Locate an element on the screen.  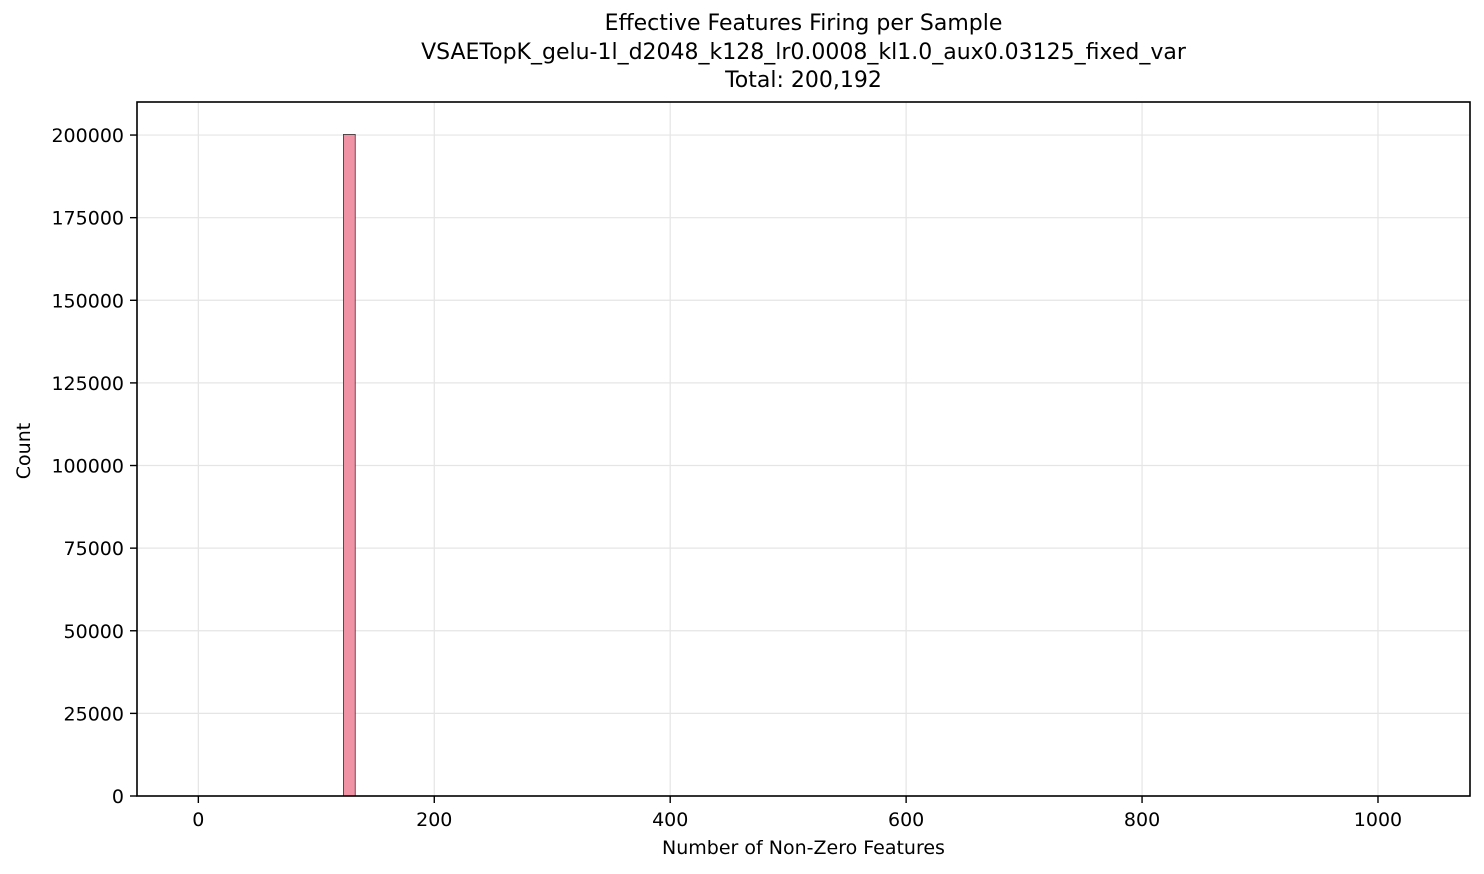
x-tick-label: 200 is located at coordinates (434, 820).